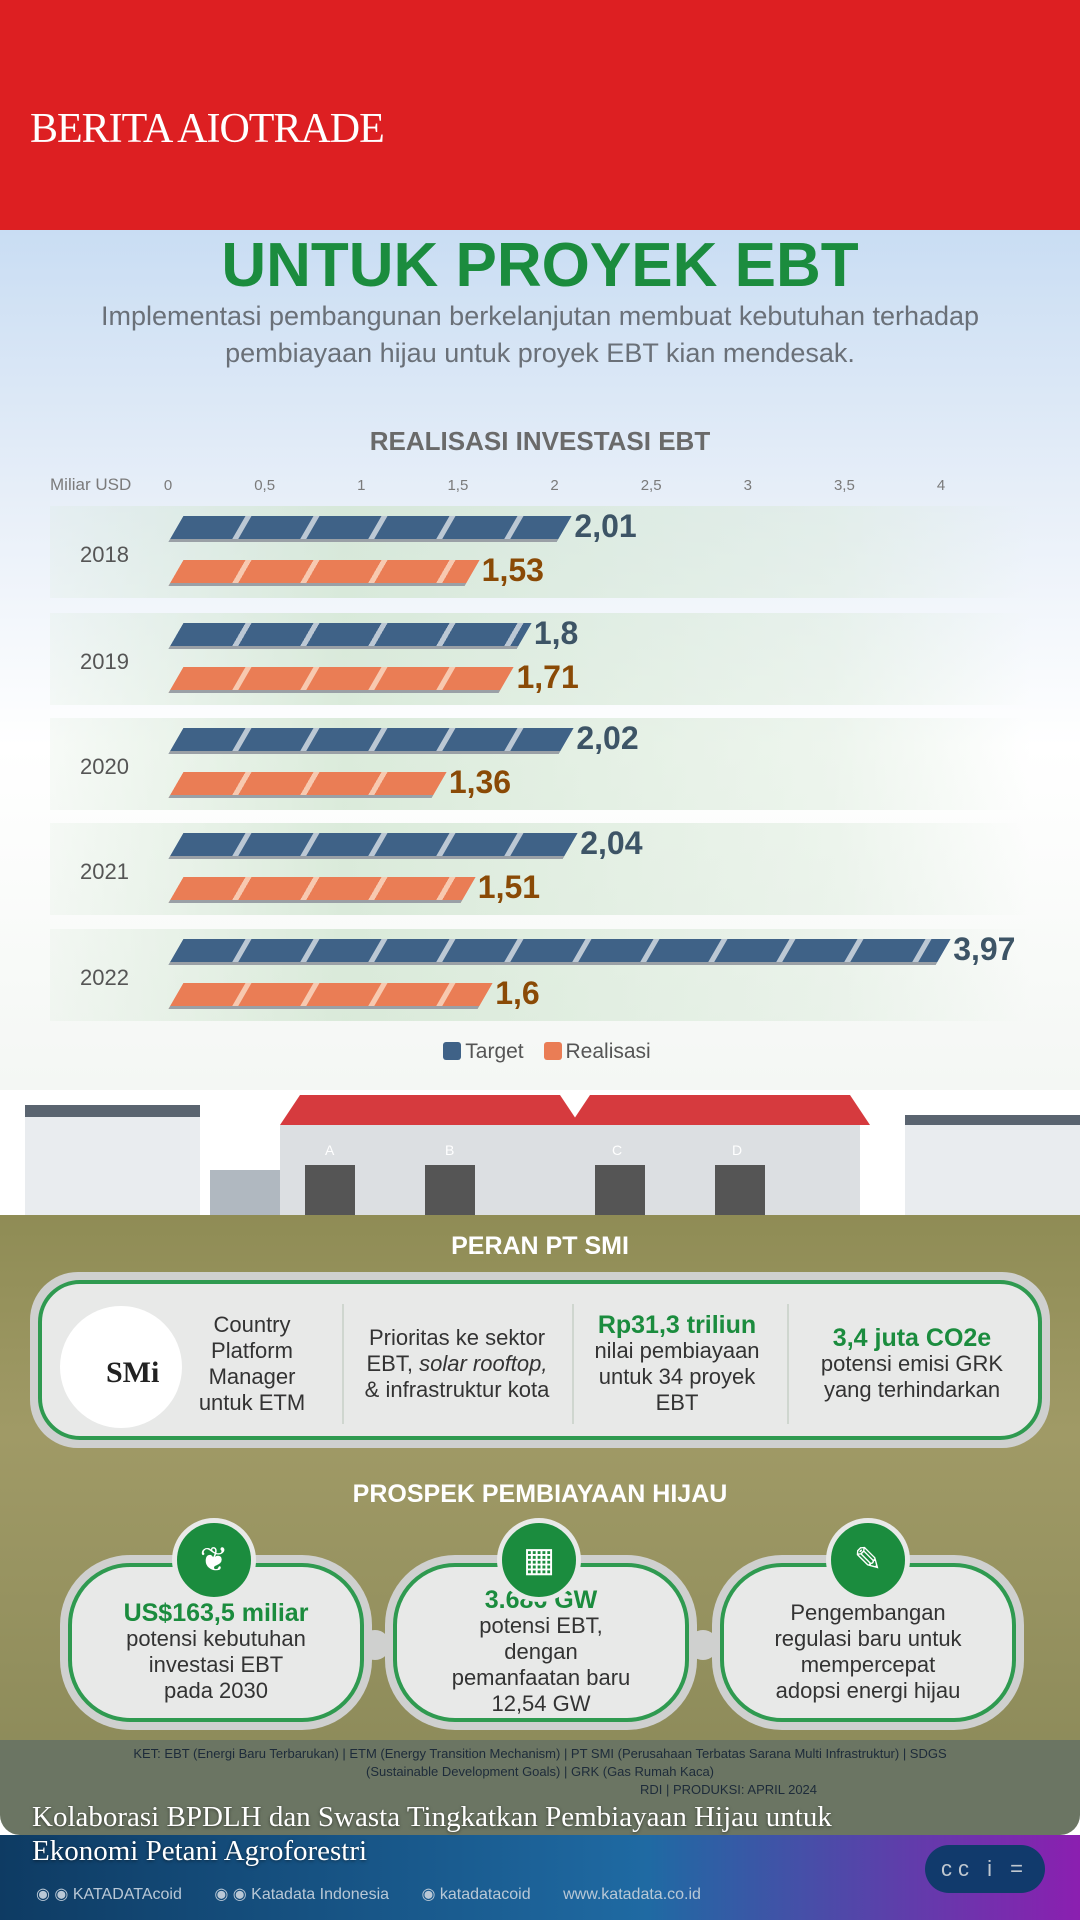 Image resolution: width=1080 pixels, height=1920 pixels. Describe the element at coordinates (330, 1150) in the screenshot. I see `building-label-a: A` at that location.